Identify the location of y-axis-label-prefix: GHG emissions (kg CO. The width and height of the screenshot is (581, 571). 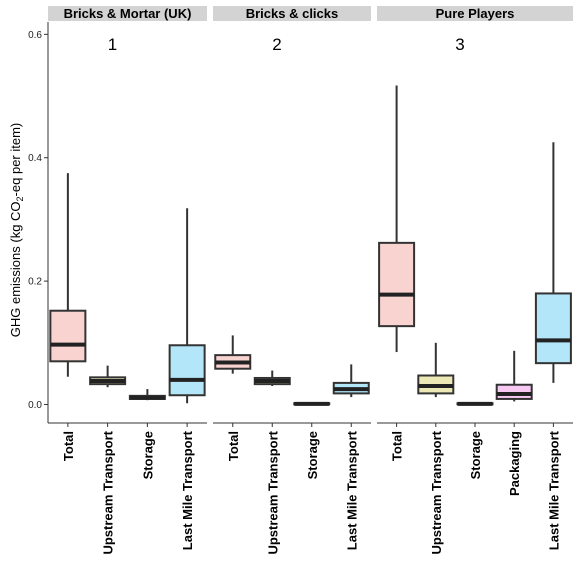
(15, 269).